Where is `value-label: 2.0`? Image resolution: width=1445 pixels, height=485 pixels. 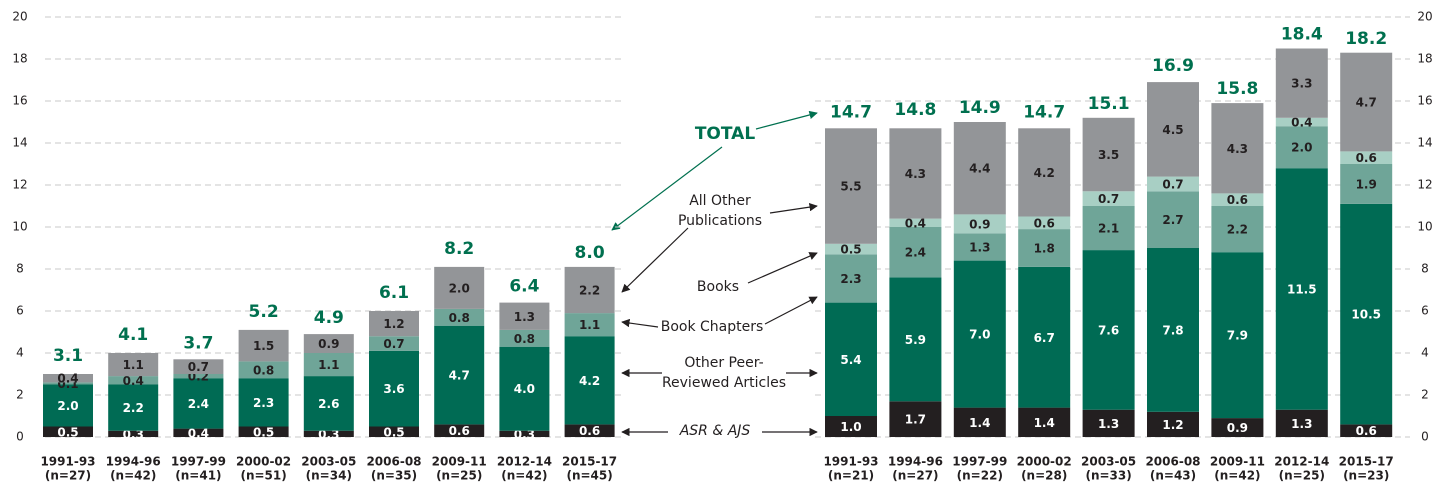 value-label: 2.0 is located at coordinates (67, 406).